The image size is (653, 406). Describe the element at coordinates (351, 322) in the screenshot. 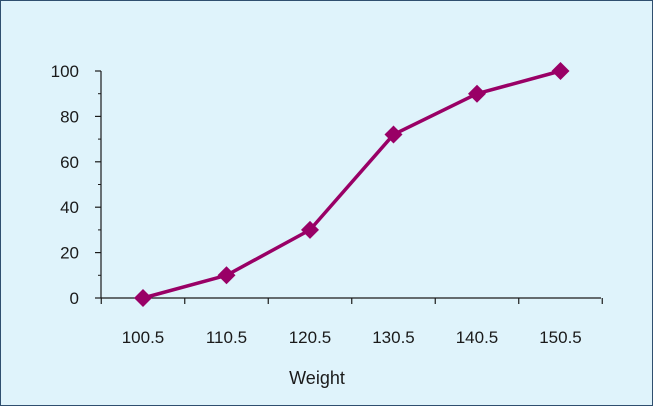

I see `x-axis: 100.5 110.5 120.5 130.5 140.5 150.5` at that location.